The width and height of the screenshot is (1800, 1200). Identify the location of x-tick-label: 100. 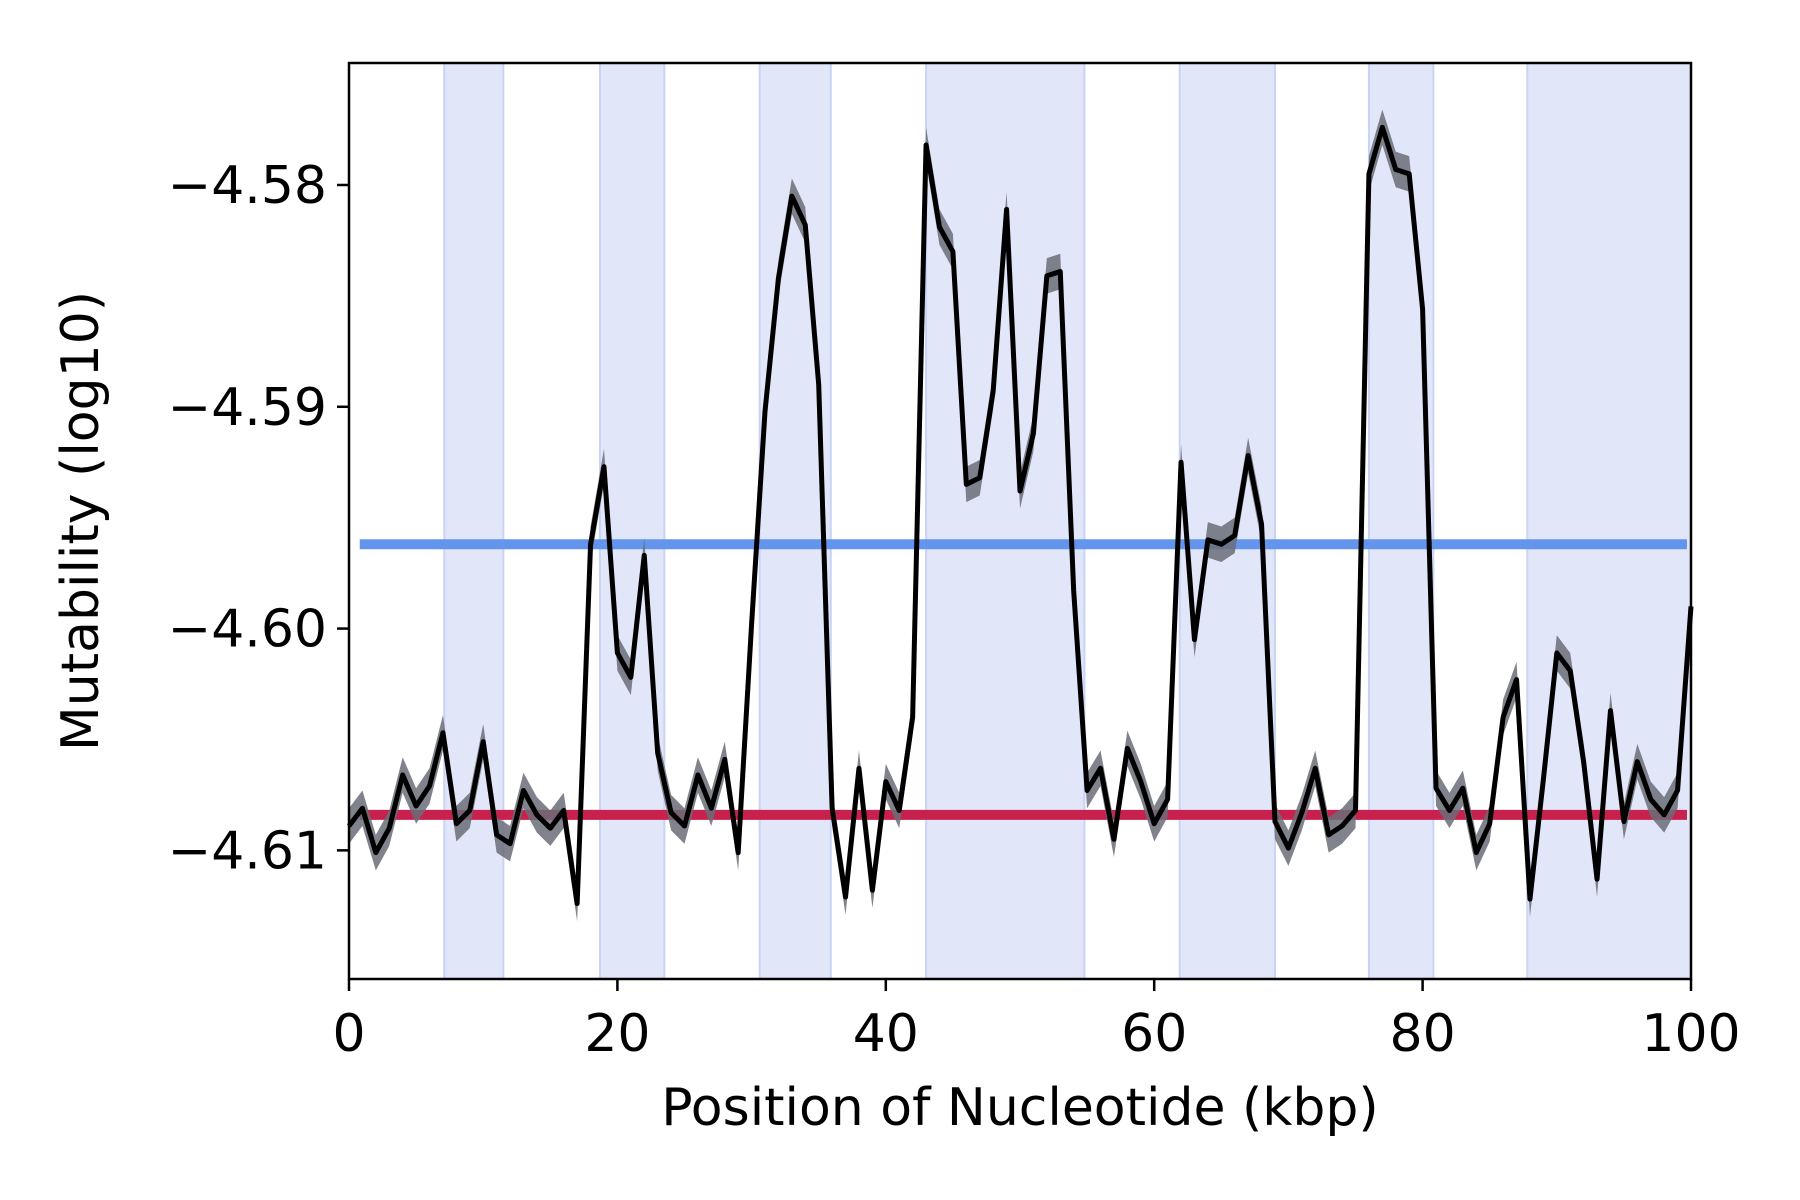
(1690, 1034).